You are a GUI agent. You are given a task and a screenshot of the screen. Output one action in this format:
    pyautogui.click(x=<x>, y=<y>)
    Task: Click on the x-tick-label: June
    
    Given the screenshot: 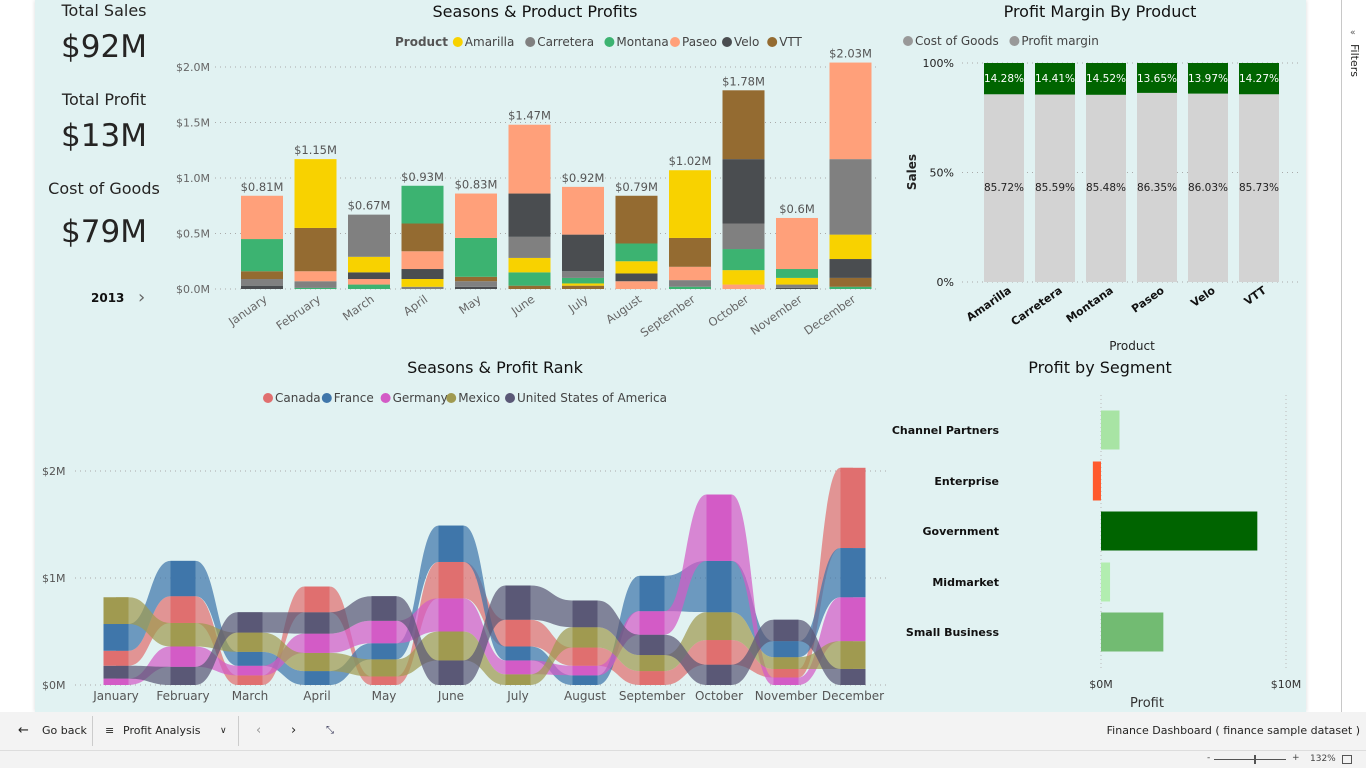 What is the action you would take?
    pyautogui.click(x=522, y=305)
    